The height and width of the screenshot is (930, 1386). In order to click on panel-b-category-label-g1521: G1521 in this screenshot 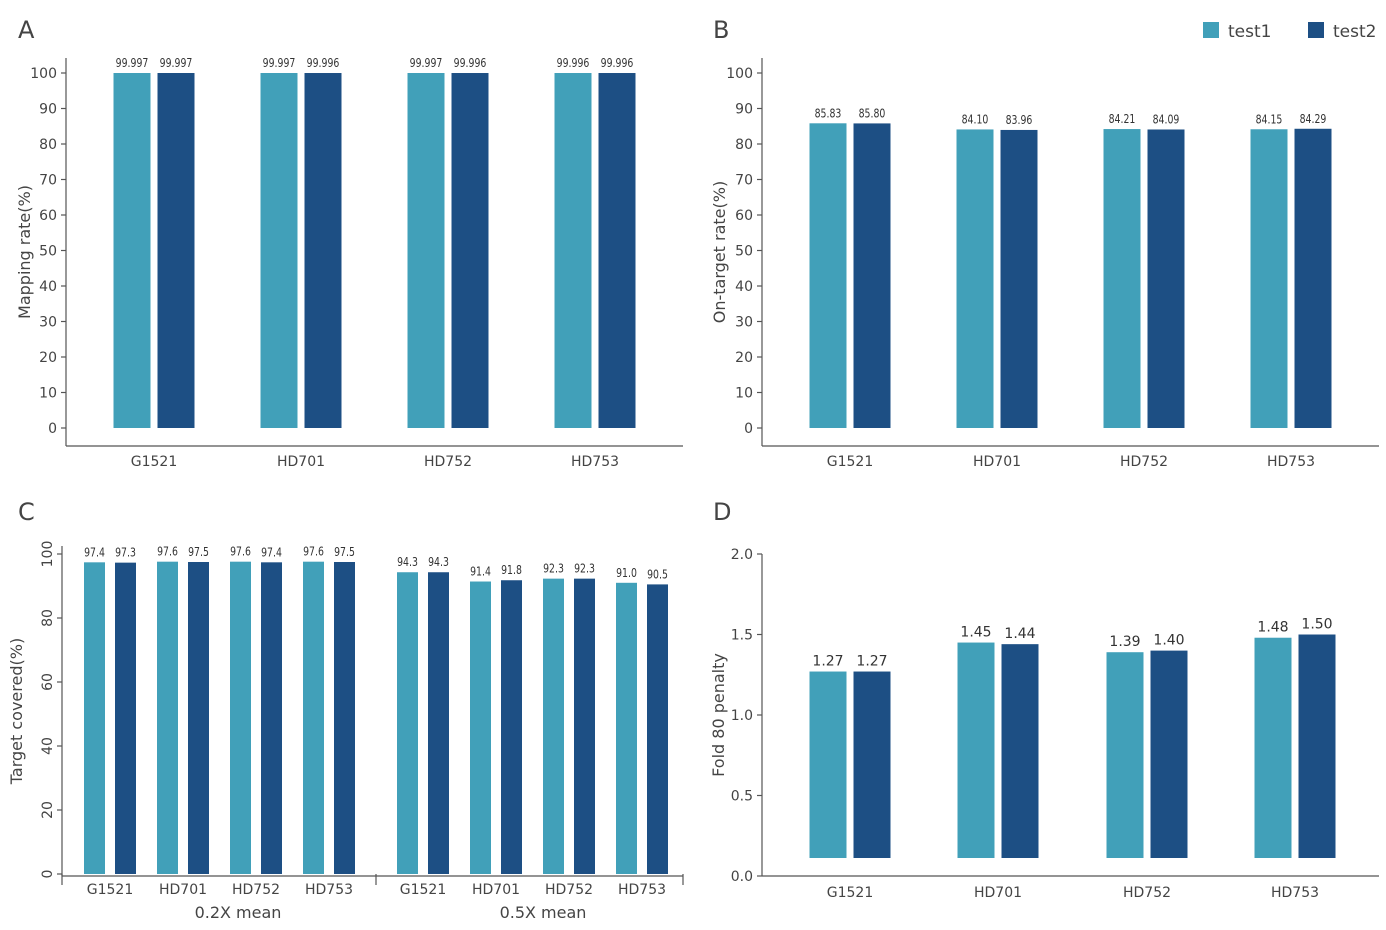, I will do `click(850, 462)`.